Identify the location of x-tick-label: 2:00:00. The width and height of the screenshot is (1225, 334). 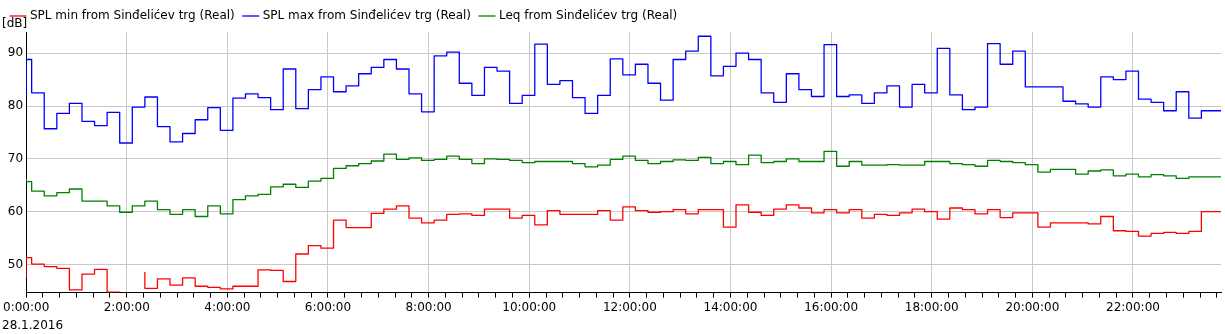
(126, 306).